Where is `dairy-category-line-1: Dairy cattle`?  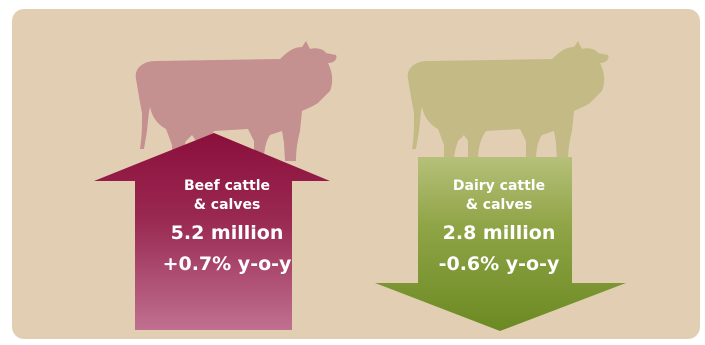
dairy-category-line-1: Dairy cattle is located at coordinates (499, 186).